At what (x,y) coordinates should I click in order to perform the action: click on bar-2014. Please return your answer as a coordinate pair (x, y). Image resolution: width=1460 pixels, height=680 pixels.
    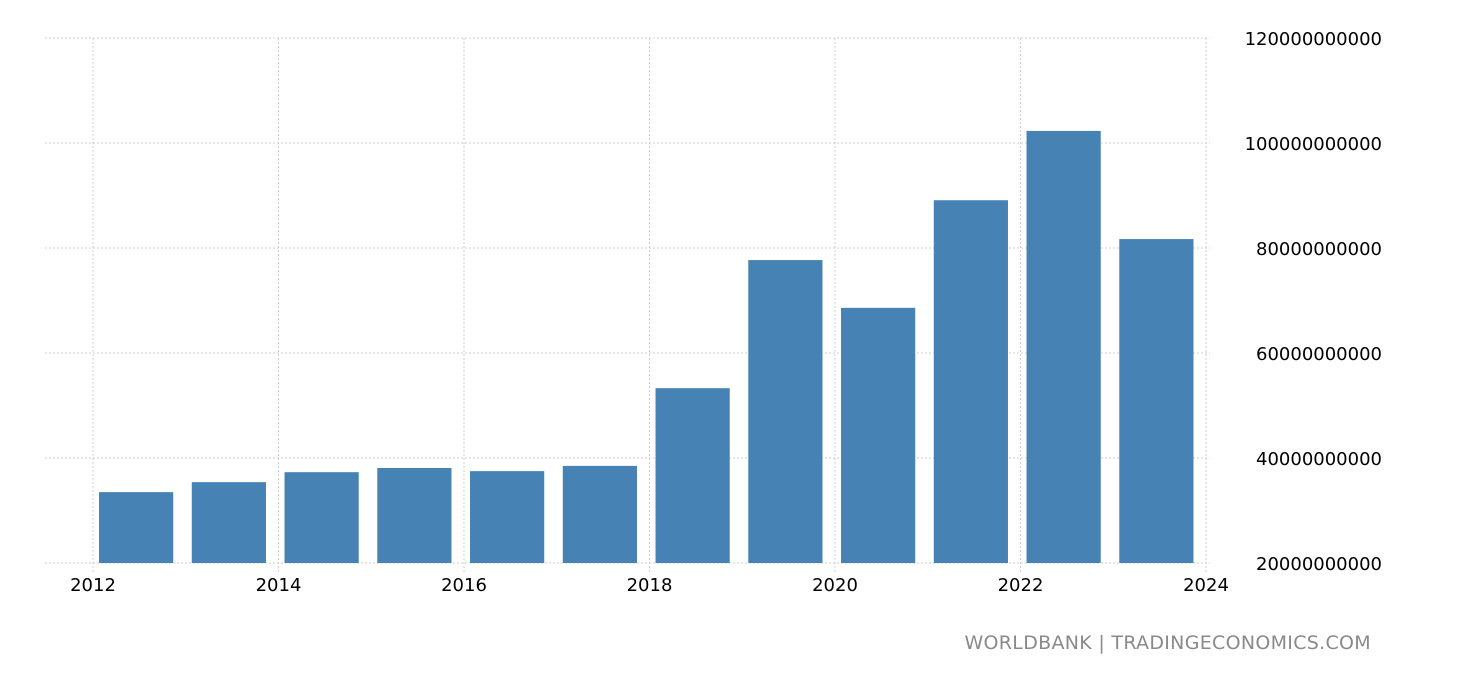
    Looking at the image, I should click on (321, 517).